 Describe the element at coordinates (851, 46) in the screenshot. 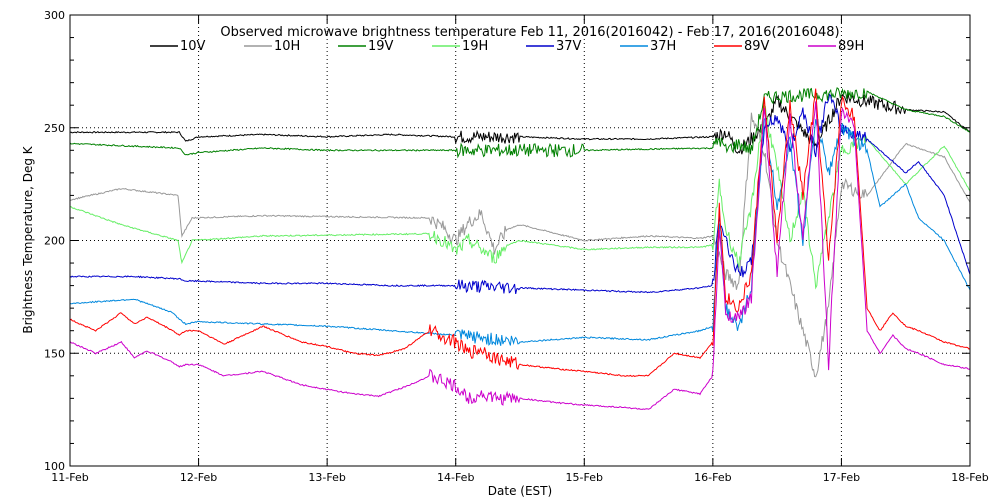

I see `legend-label-89h: 89H` at that location.